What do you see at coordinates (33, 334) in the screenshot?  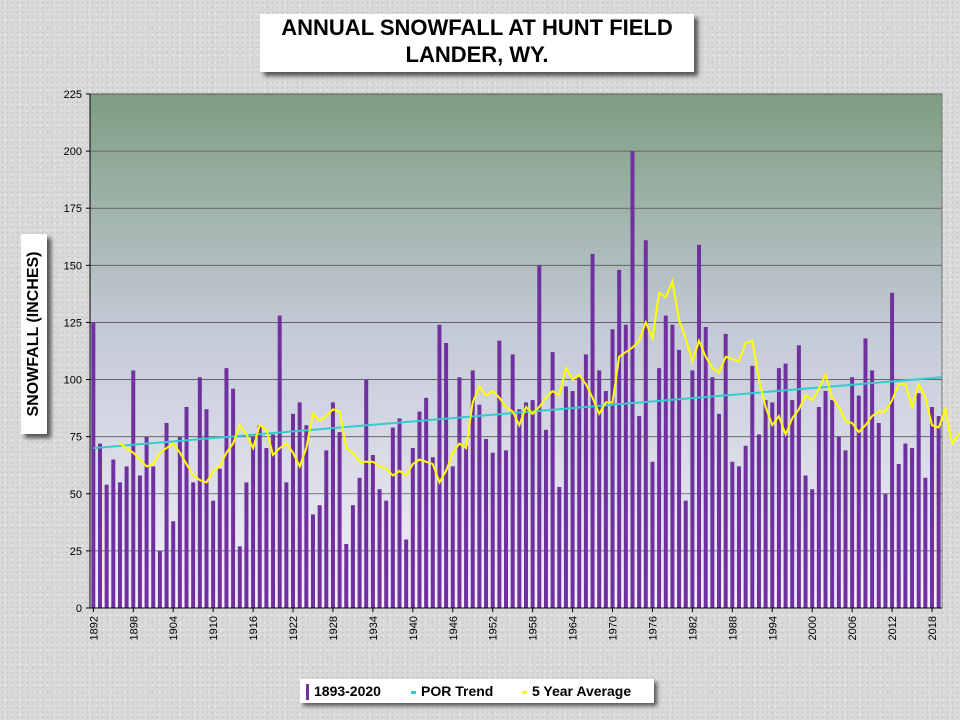 I see `y-axis-label: SNOWFALL (INCHES)` at bounding box center [33, 334].